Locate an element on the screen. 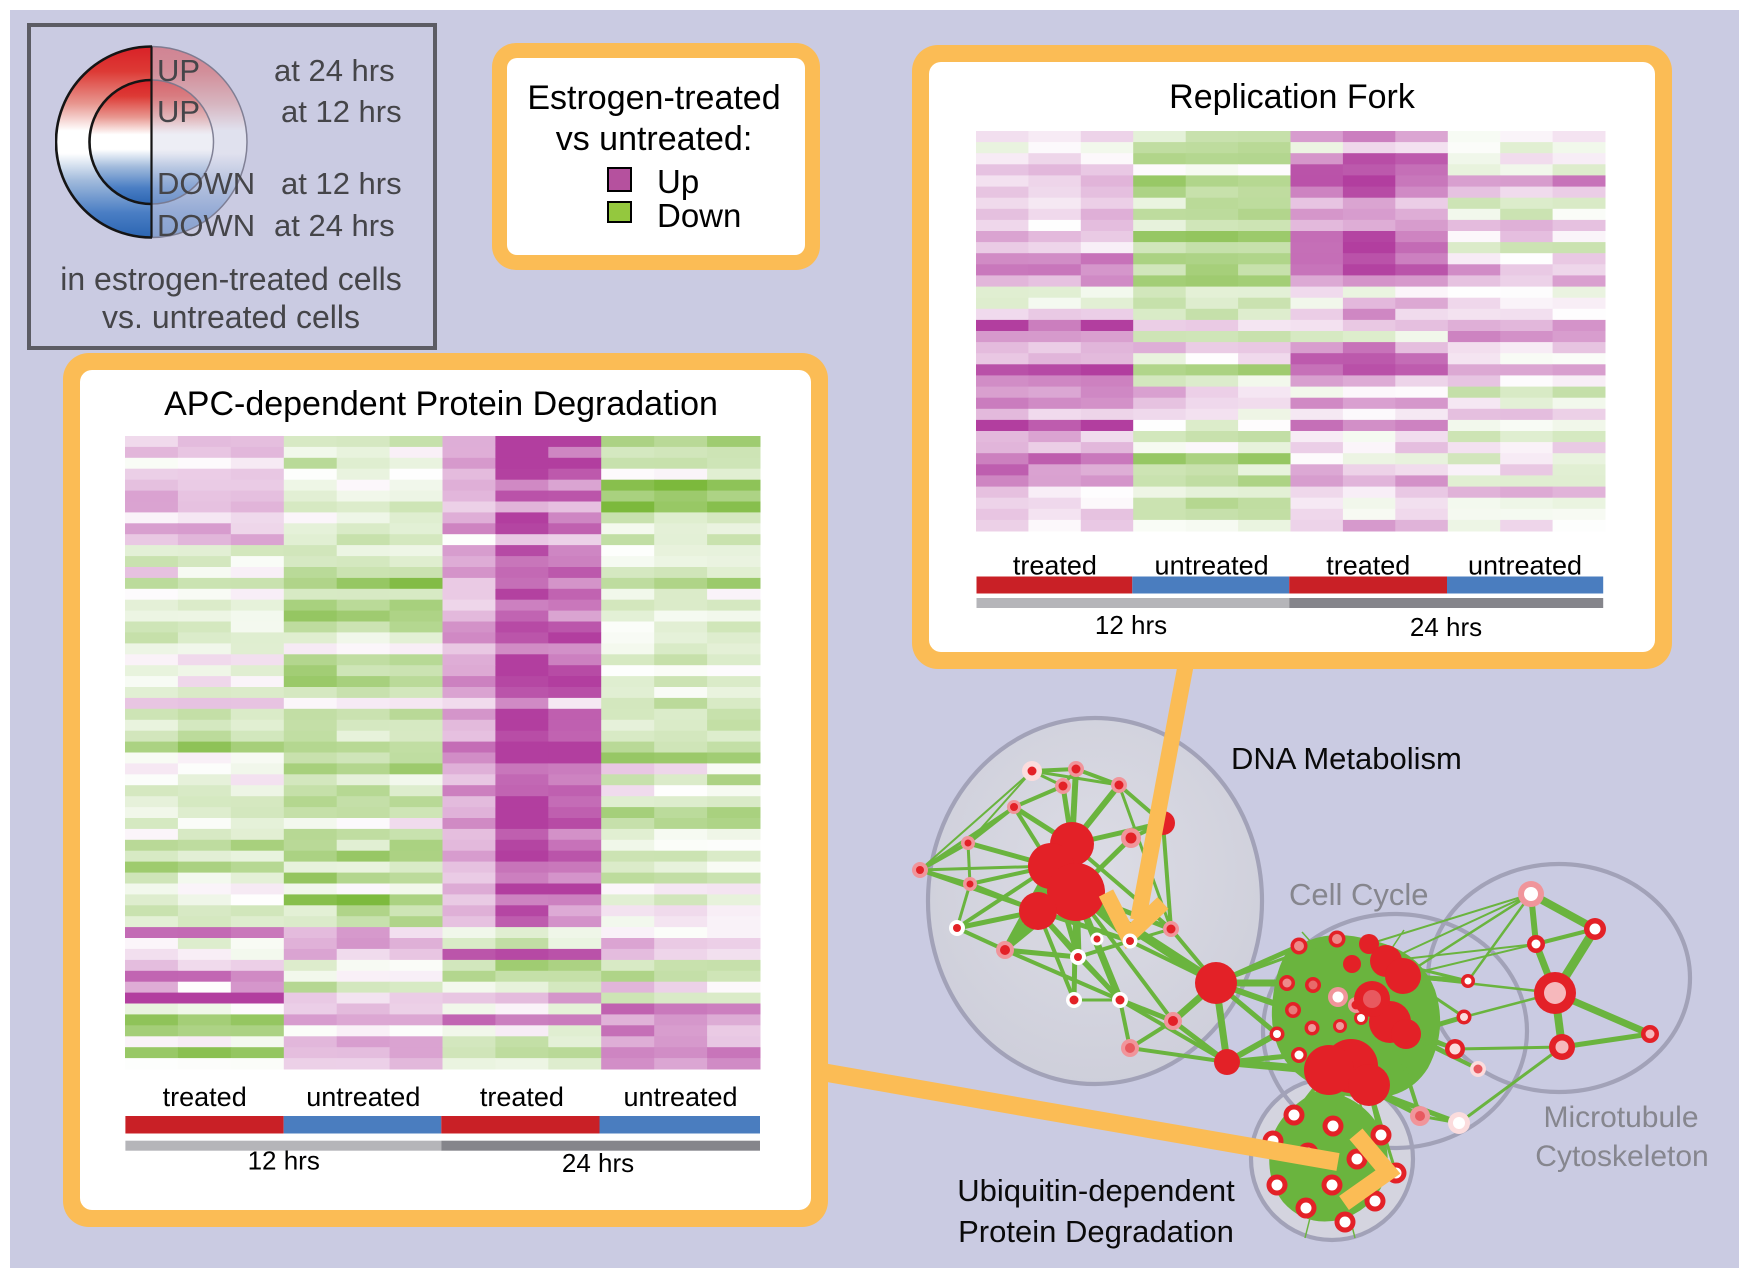  svg-text: in estrogen-treated cells is located at coordinates (231, 279).